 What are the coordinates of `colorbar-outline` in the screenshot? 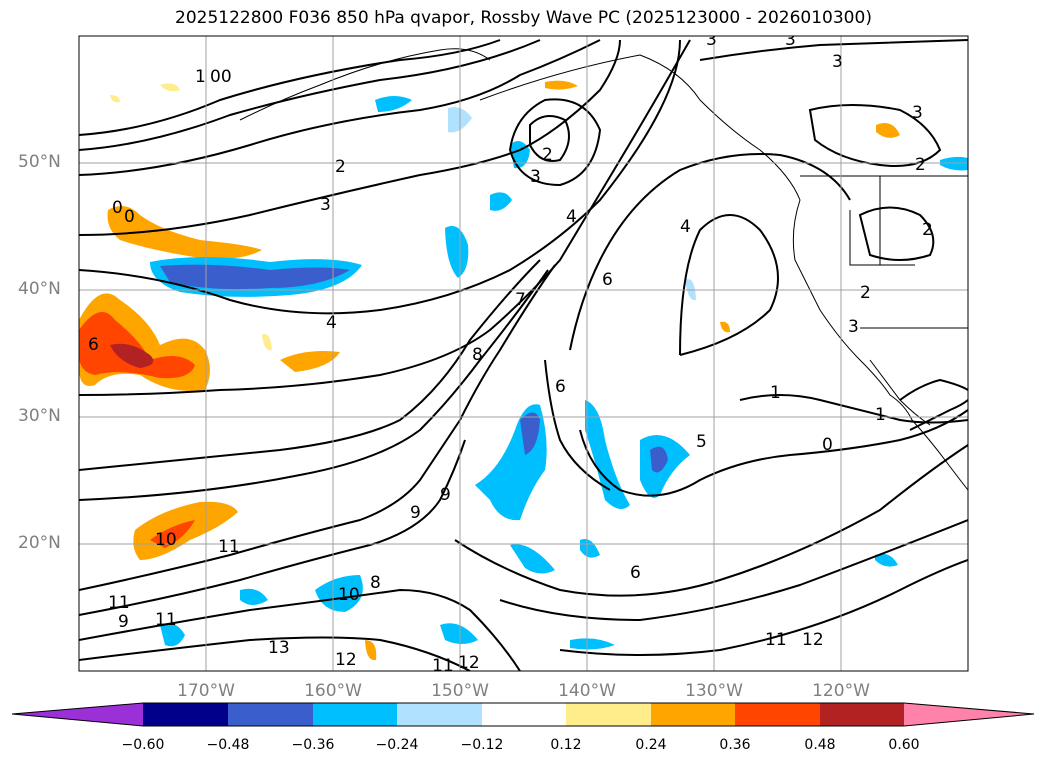 It's located at (523, 714).